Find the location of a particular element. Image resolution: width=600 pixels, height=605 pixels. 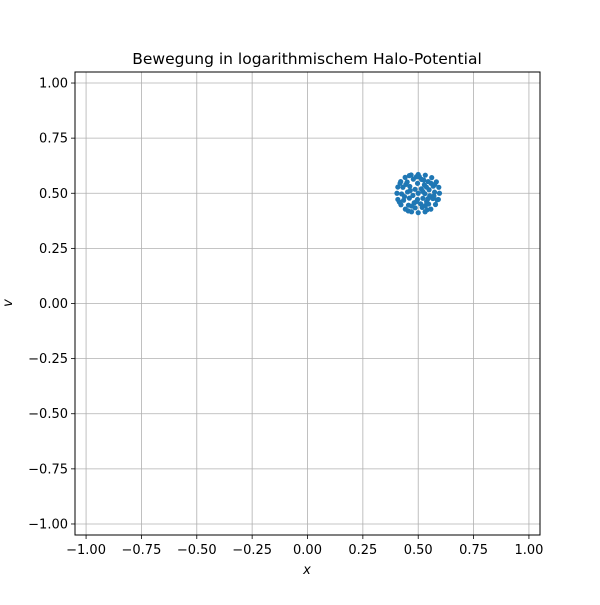

y-tick-label: −0.25 is located at coordinates (48, 359).